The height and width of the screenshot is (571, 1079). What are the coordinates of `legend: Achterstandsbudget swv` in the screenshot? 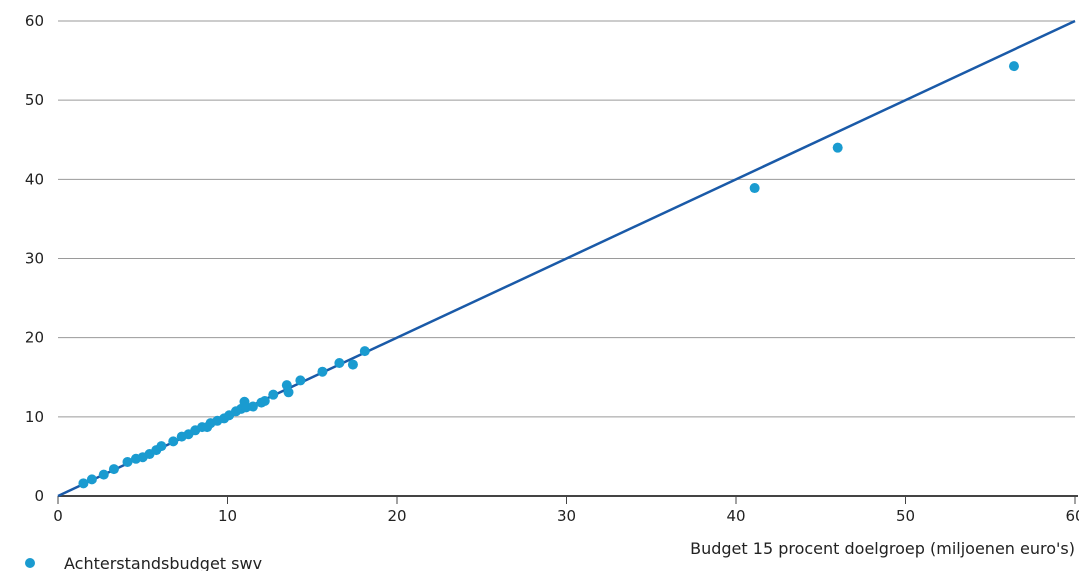 It's located at (143, 562).